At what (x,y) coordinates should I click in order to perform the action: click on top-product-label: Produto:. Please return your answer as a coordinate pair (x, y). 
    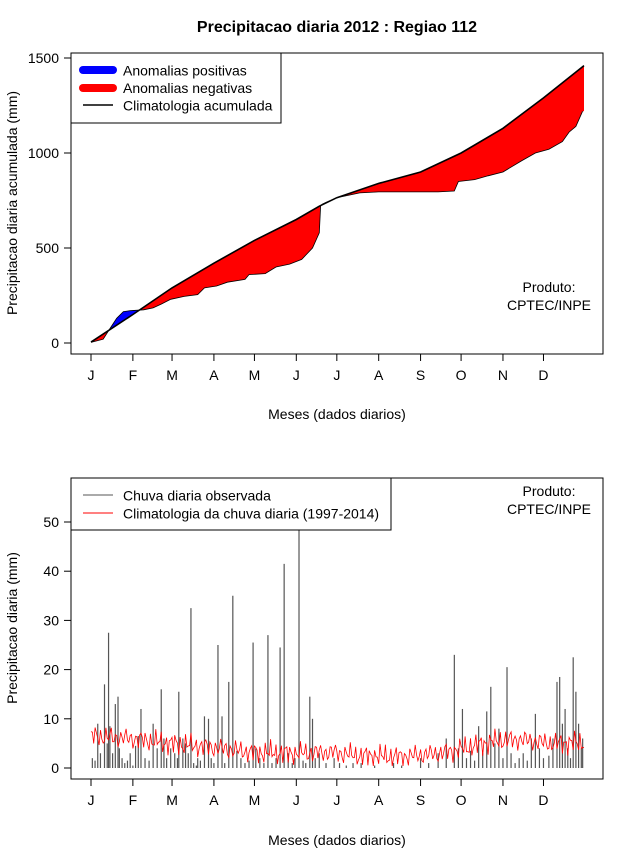
    Looking at the image, I should click on (549, 287).